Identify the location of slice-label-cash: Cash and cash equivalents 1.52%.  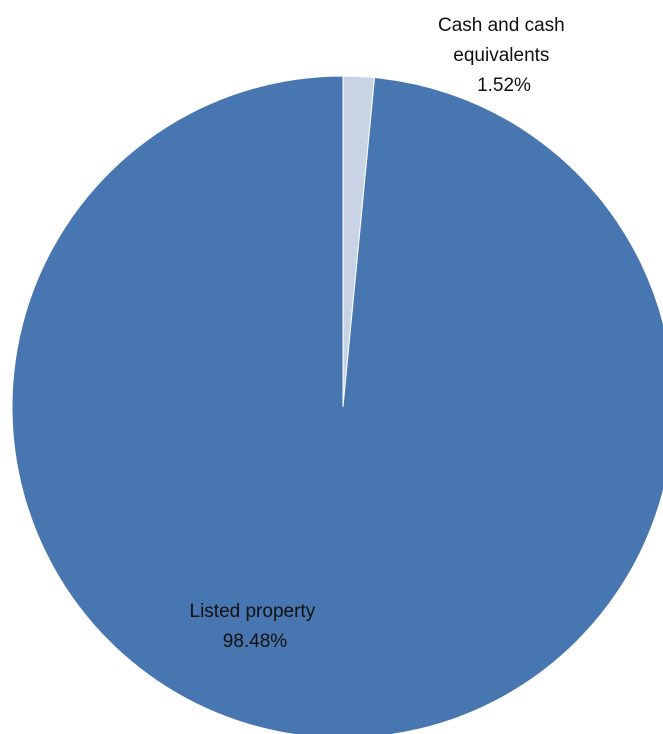
(504, 55).